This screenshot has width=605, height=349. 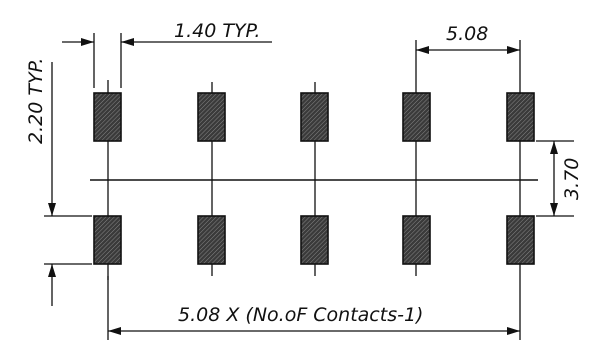 I want to click on overall-length-label: 5.08 X (No.oF Contacts-1), so click(x=300, y=315).